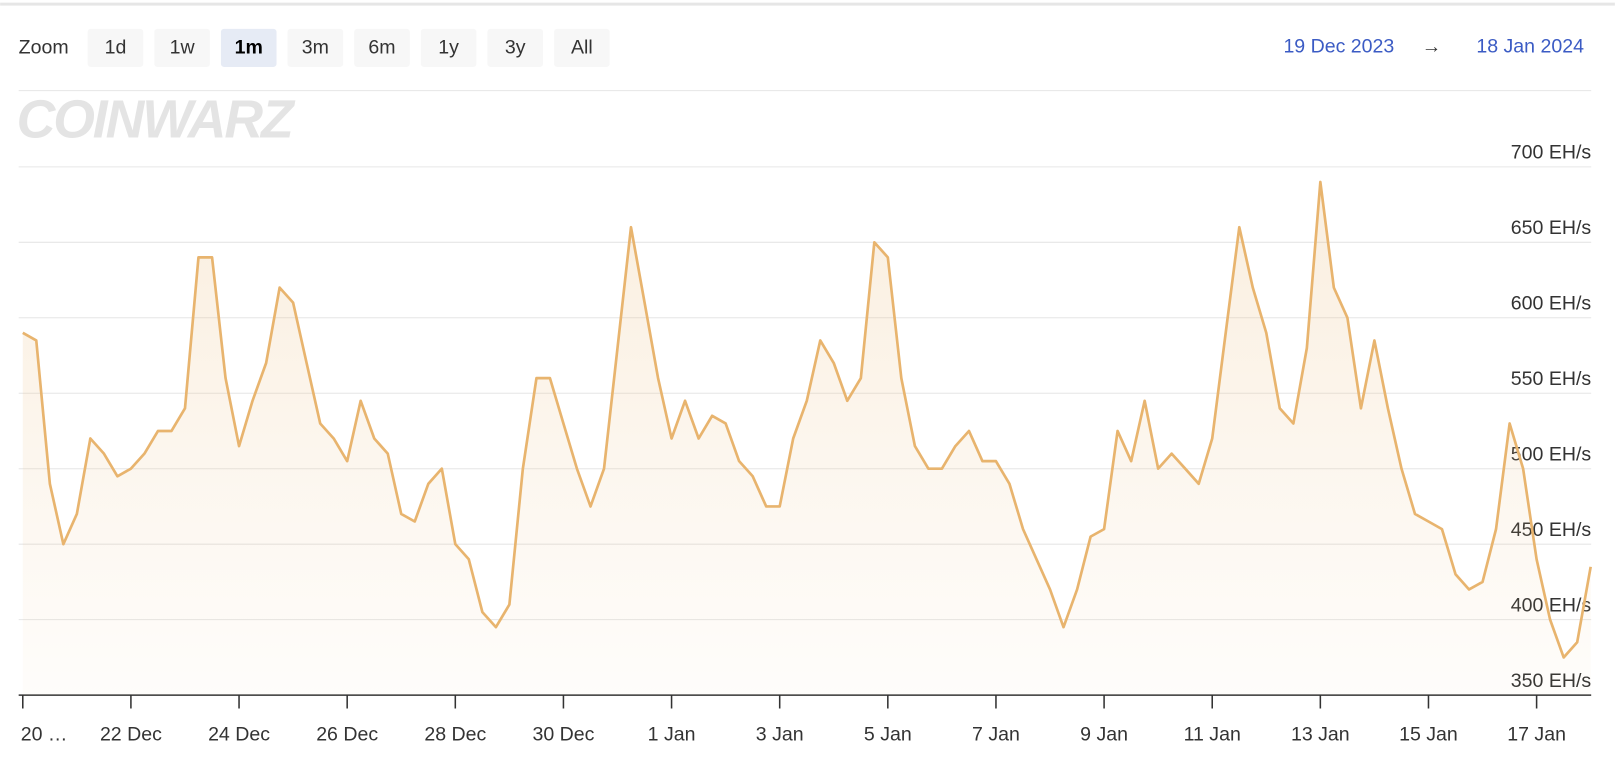 Image resolution: width=1615 pixels, height=760 pixels. What do you see at coordinates (1536, 734) in the screenshot?
I see `x-tick-label: 17 Jan` at bounding box center [1536, 734].